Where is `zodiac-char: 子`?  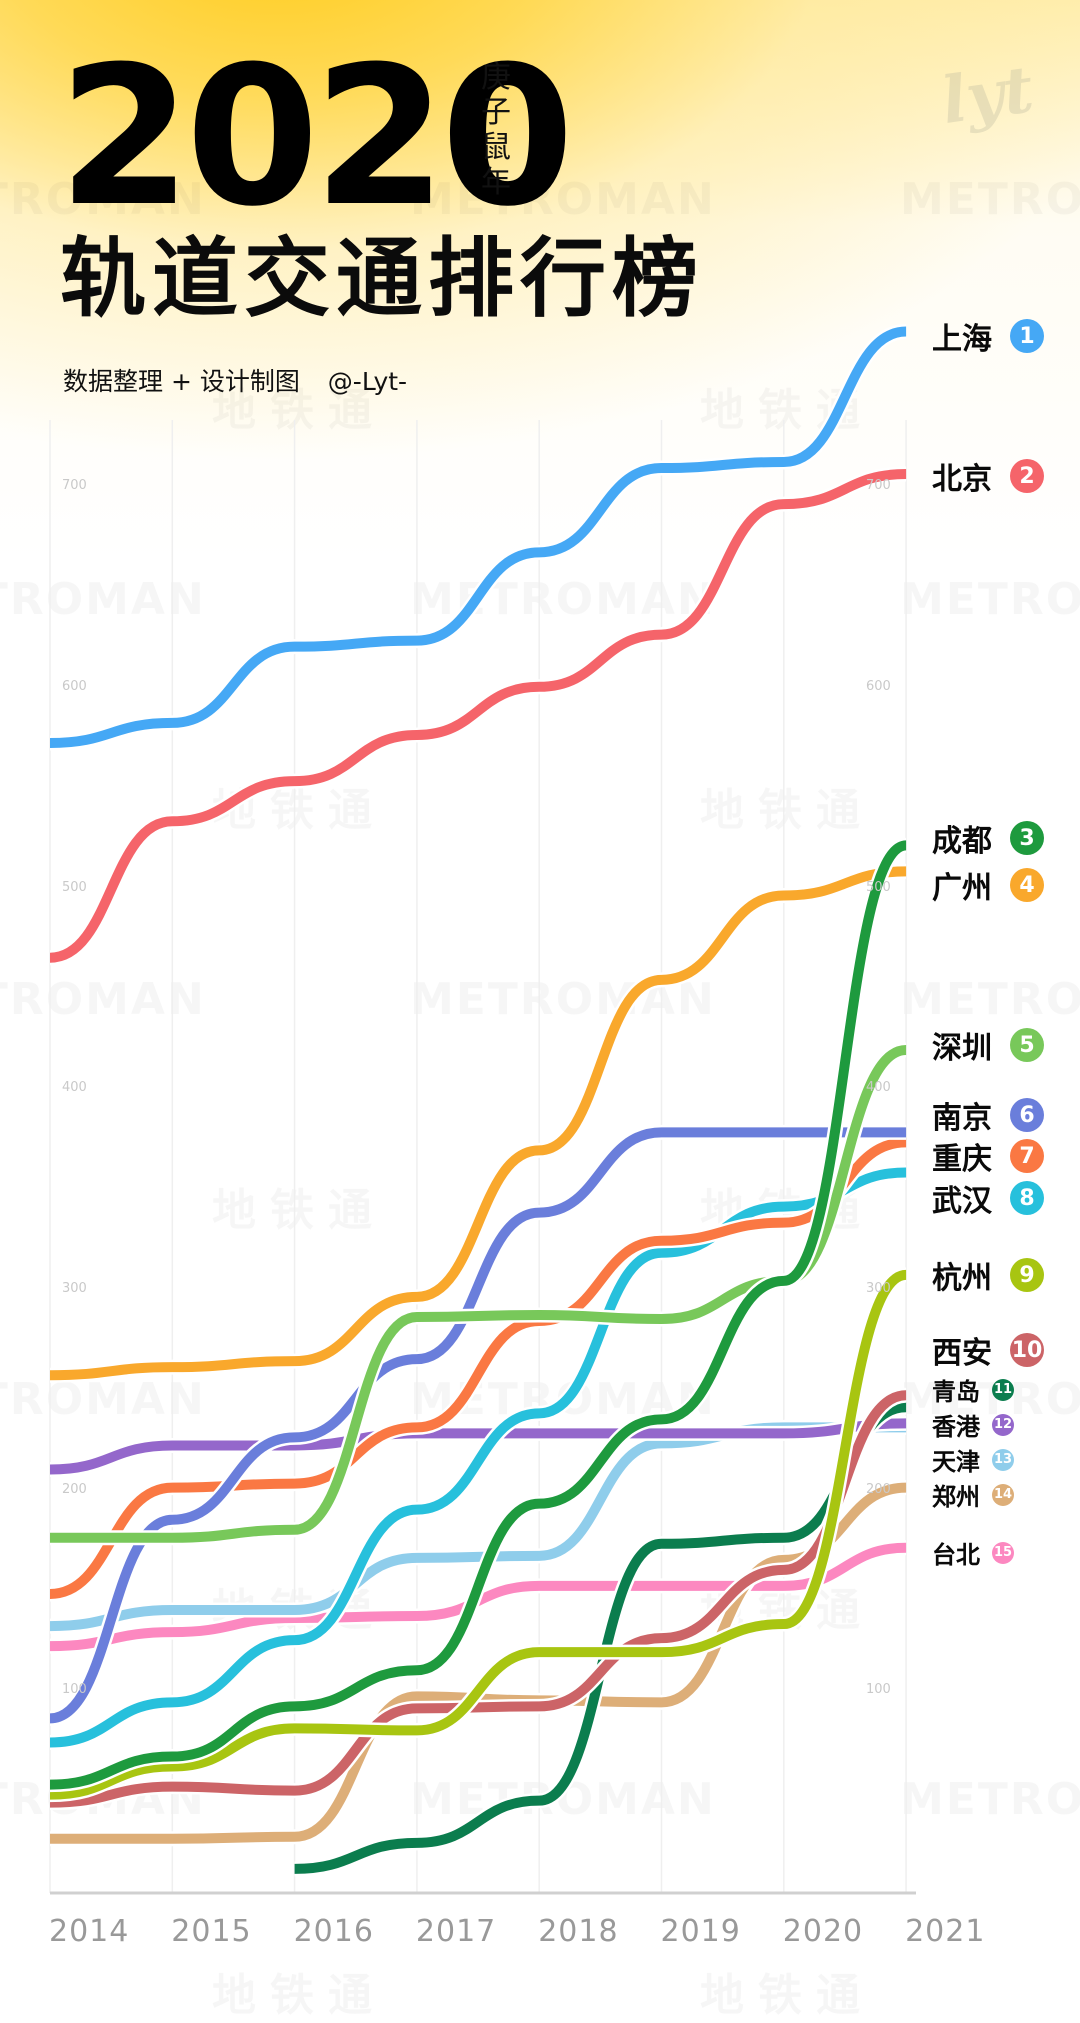 zodiac-char: 子 is located at coordinates (496, 112).